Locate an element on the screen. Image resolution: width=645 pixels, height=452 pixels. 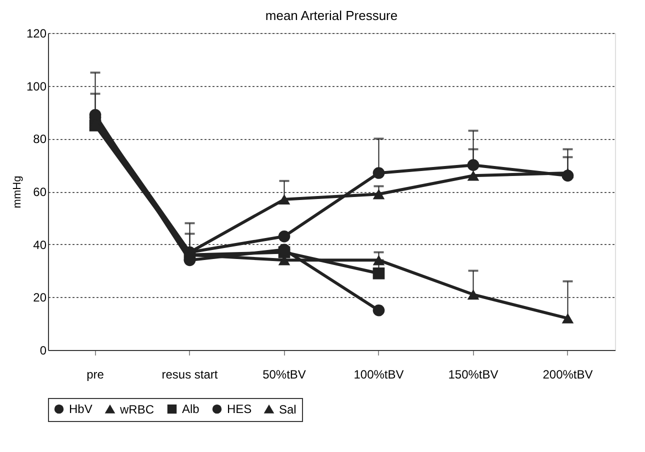
x-tick-label: 100%tBV is located at coordinates (379, 375).